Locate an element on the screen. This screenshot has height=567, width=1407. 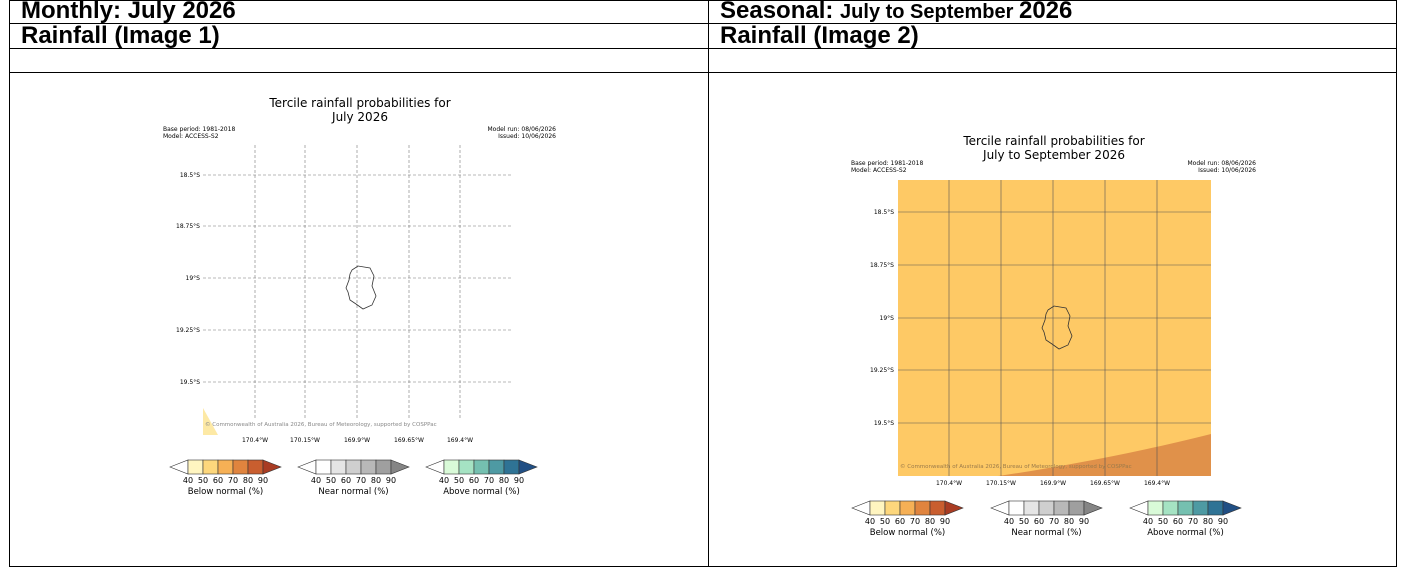
below-legend-tick: 50 is located at coordinates (885, 521).